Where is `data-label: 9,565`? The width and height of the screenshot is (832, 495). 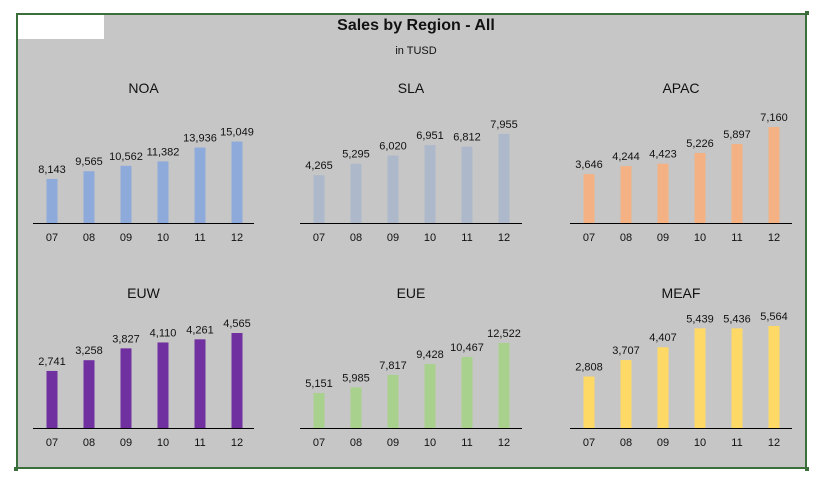
data-label: 9,565 is located at coordinates (89, 162).